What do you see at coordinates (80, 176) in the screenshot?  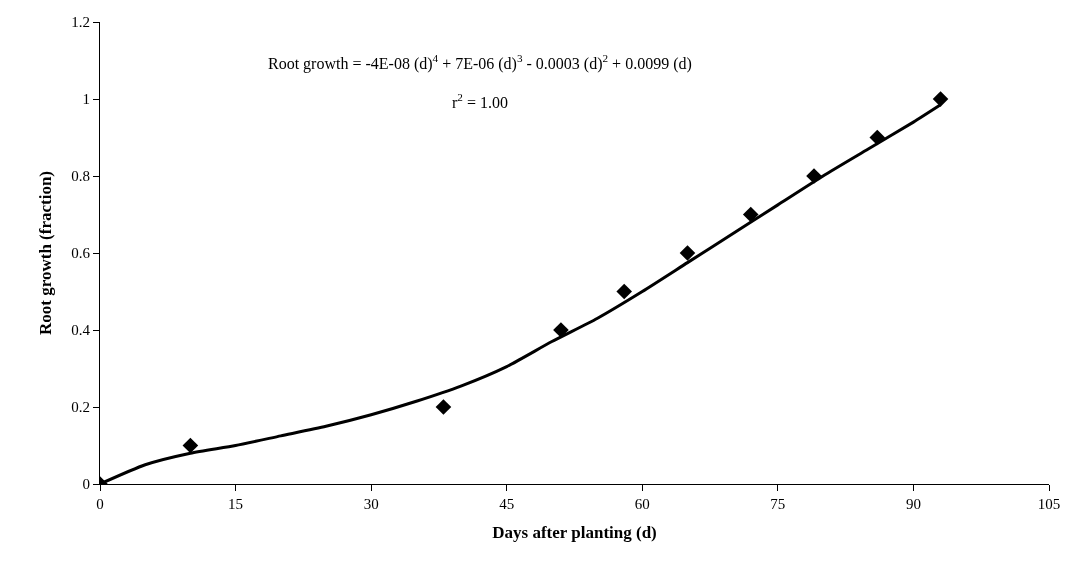 I see `y-tick-label: 0.8` at bounding box center [80, 176].